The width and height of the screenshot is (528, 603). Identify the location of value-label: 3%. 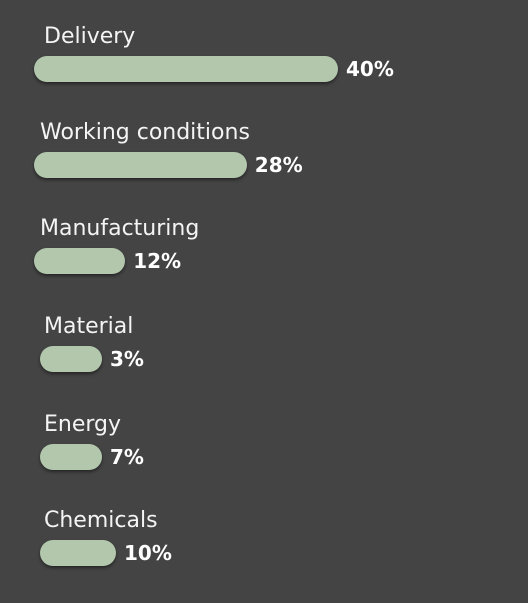
(127, 359).